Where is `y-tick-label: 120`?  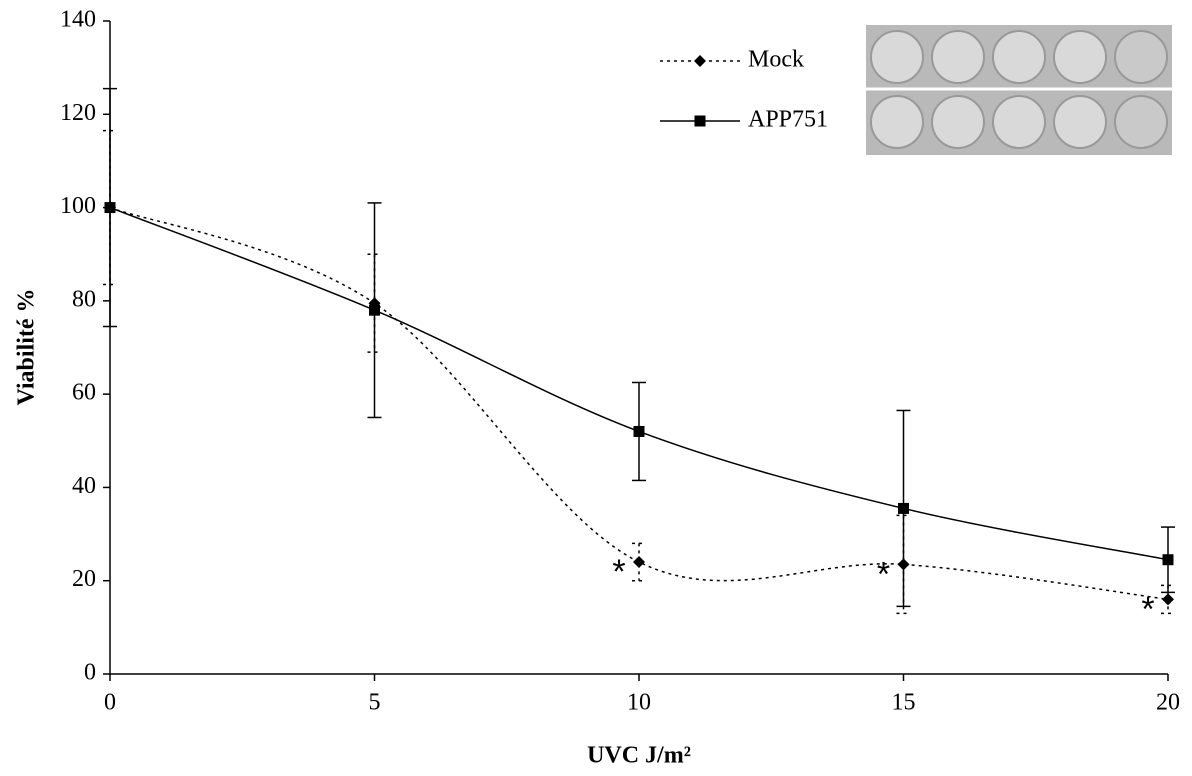 y-tick-label: 120 is located at coordinates (78, 113).